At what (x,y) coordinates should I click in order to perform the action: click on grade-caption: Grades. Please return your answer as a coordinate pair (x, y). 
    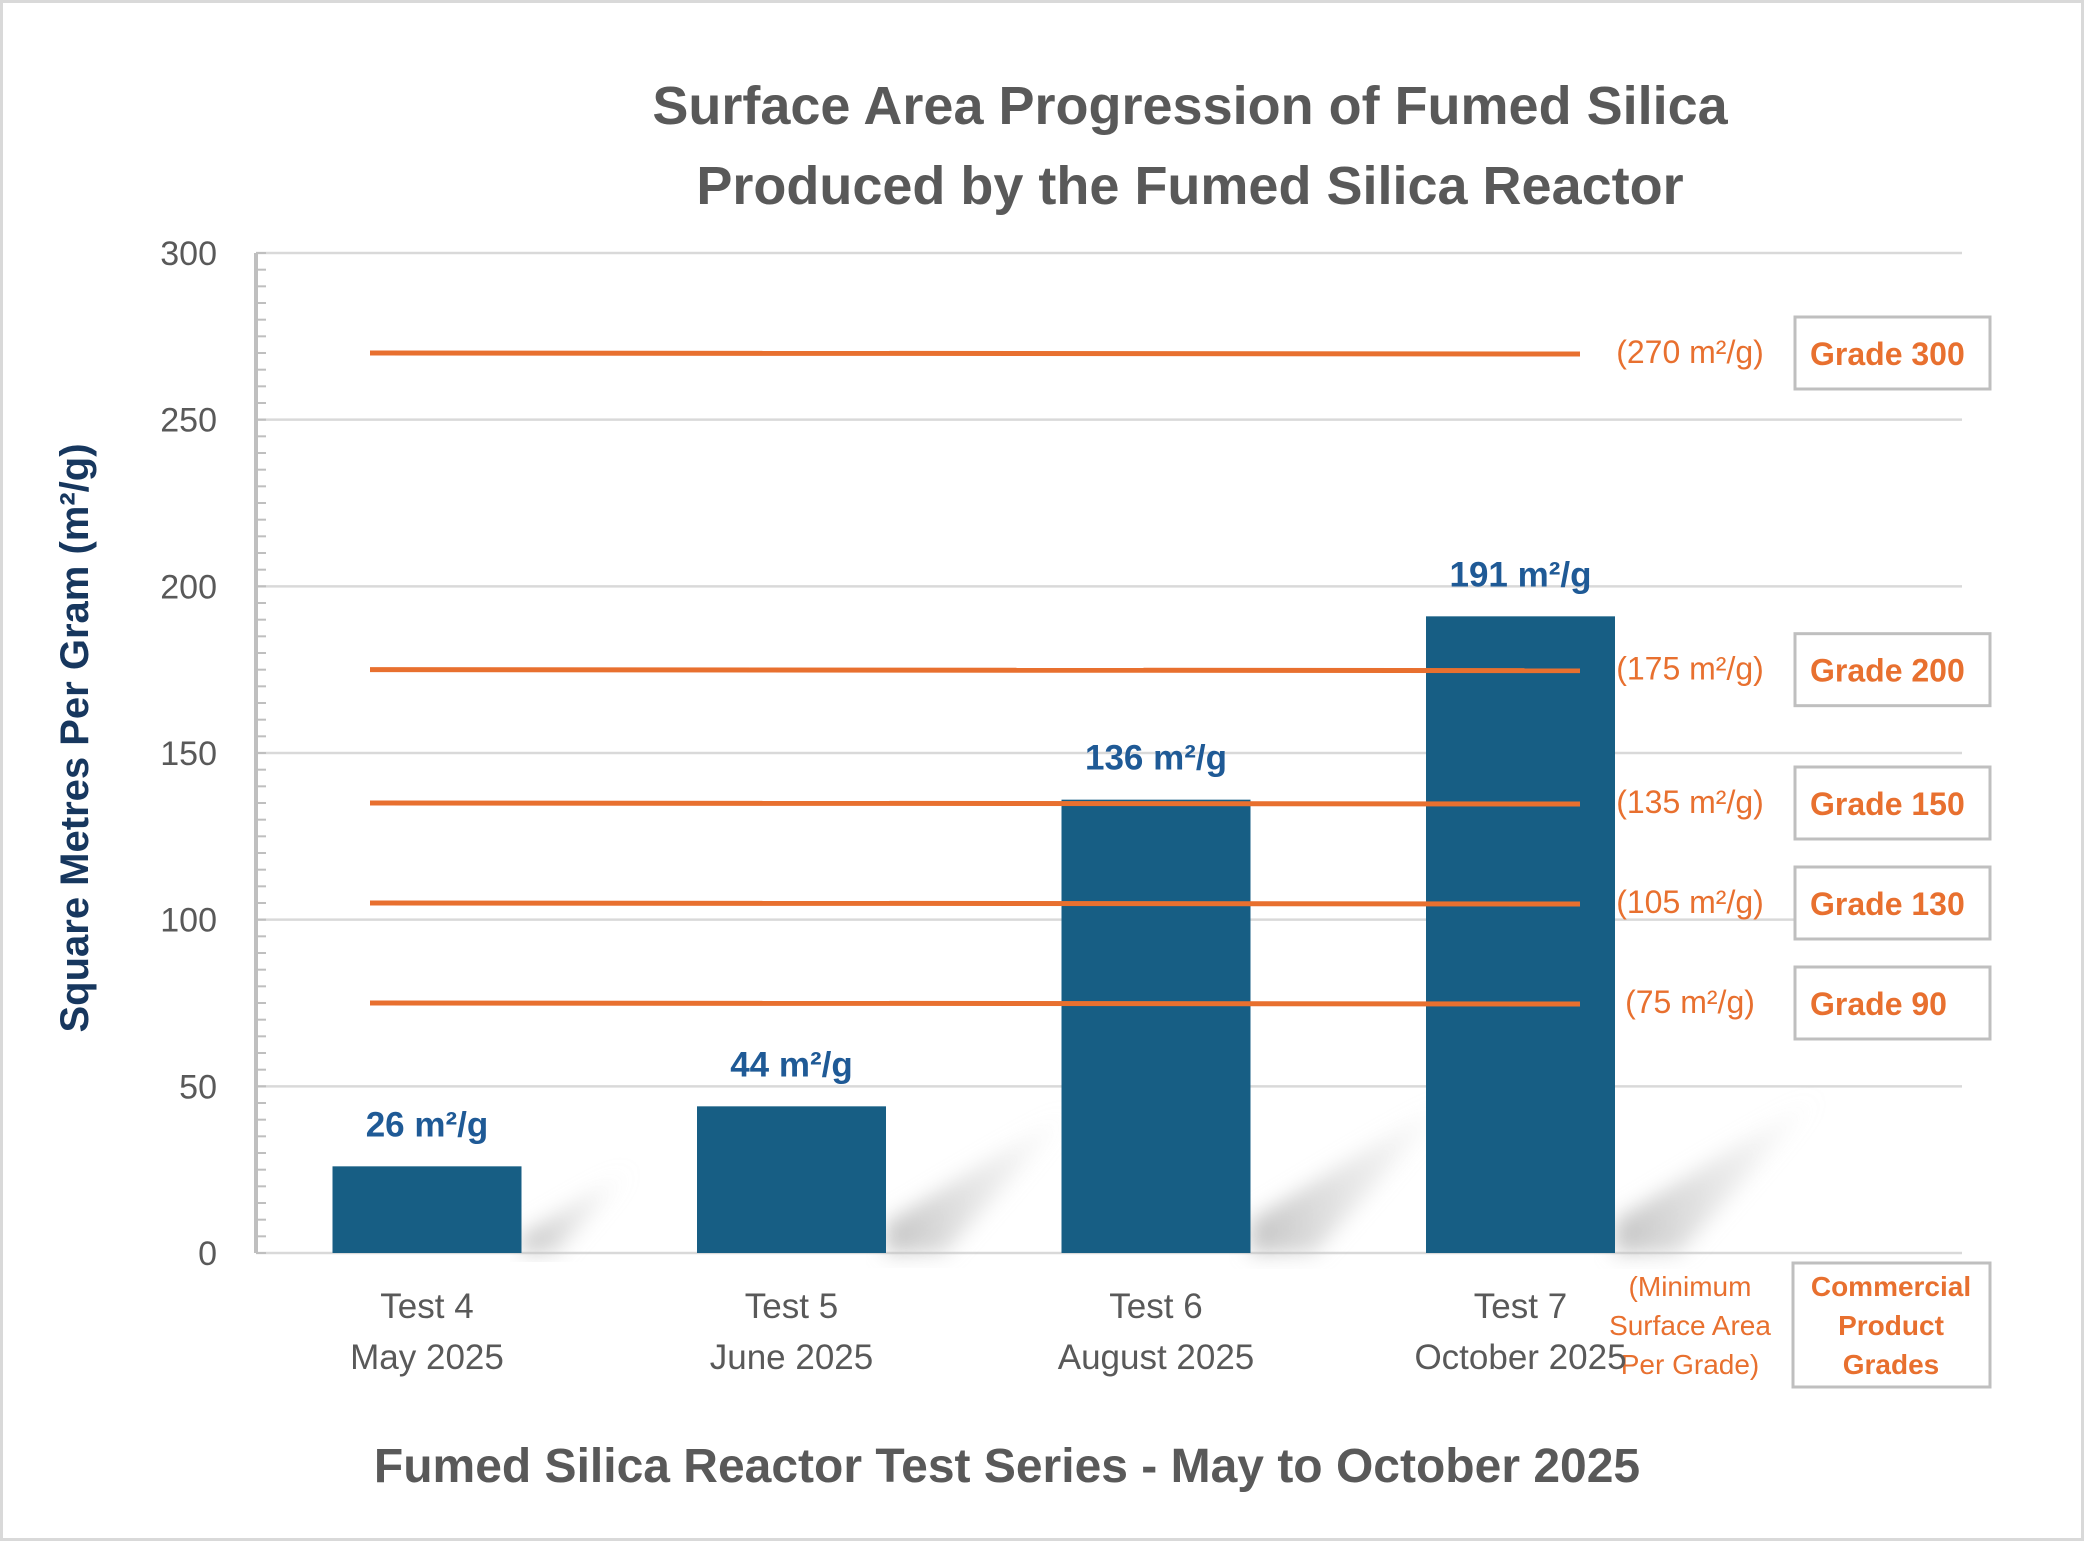
    Looking at the image, I should click on (1891, 1364).